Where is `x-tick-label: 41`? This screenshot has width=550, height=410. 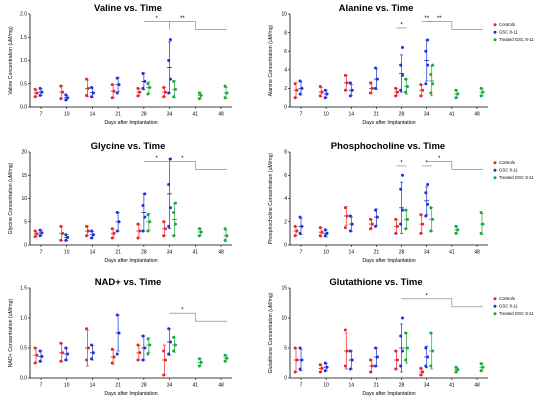
x-tick-label: 41 is located at coordinates (196, 115).